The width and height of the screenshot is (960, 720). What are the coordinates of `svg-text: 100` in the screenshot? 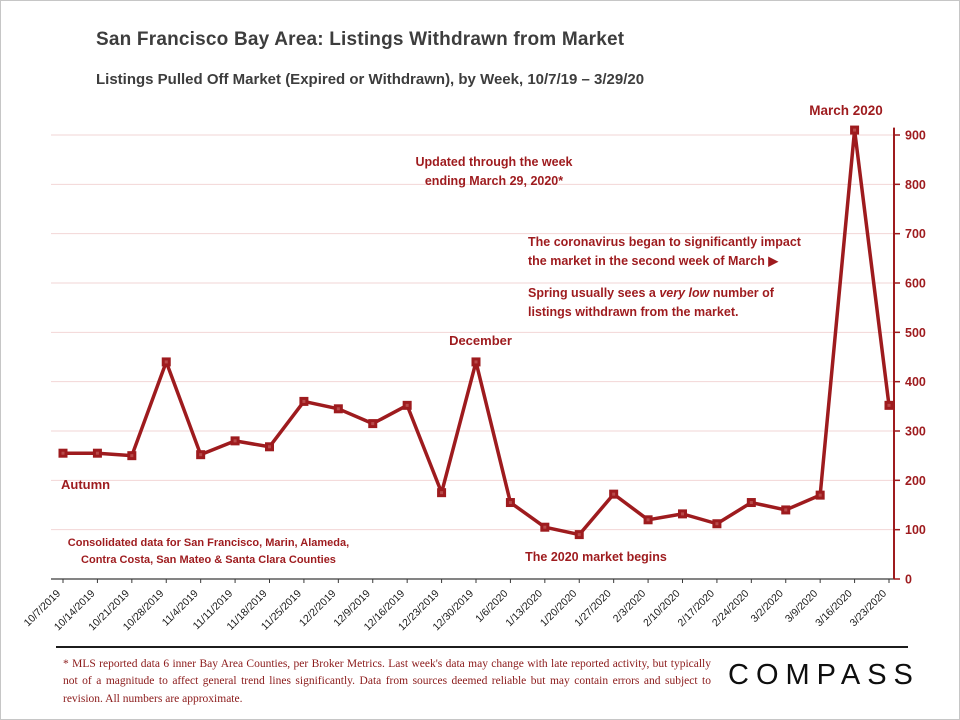 It's located at (915, 530).